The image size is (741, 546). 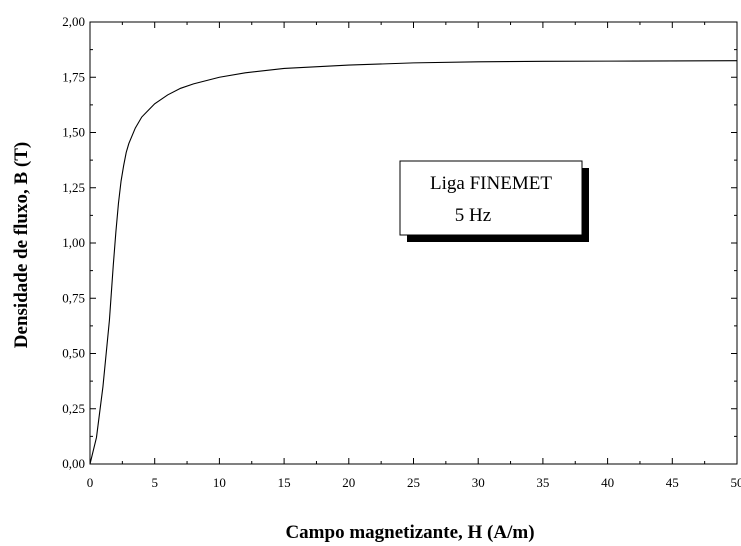 I want to click on x-tick-label: 0, so click(x=90, y=482).